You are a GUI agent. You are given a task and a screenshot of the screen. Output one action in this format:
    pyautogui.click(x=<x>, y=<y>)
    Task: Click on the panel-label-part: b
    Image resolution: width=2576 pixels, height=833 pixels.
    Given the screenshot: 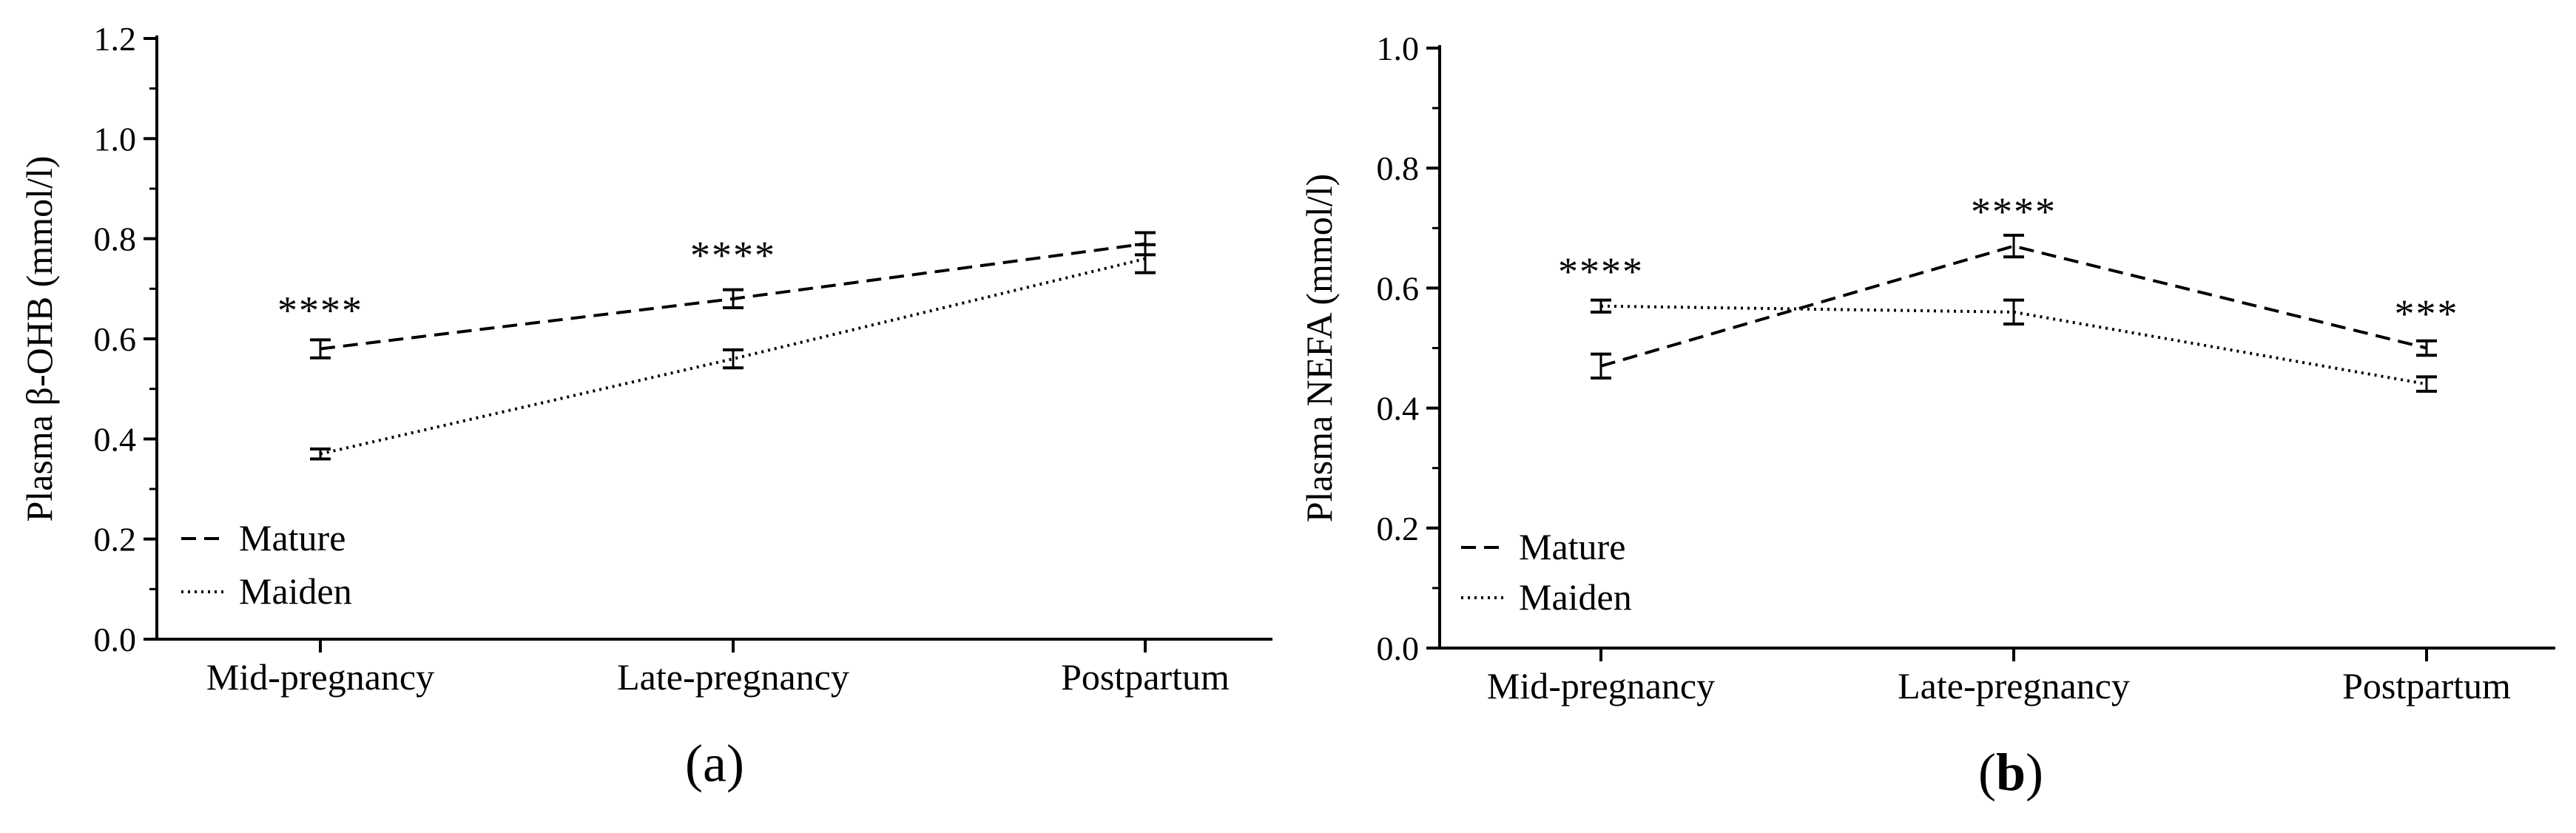 What is the action you would take?
    pyautogui.click(x=2011, y=772)
    